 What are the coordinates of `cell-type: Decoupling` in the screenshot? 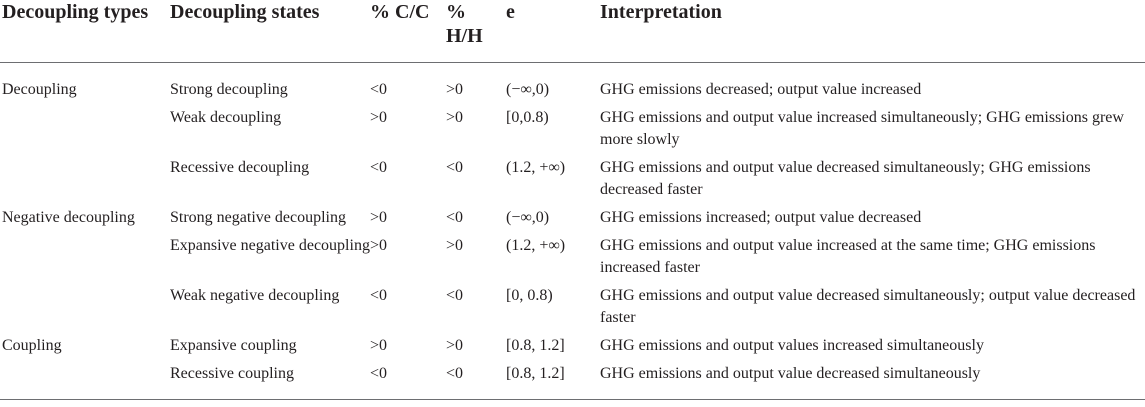 It's located at (39, 89).